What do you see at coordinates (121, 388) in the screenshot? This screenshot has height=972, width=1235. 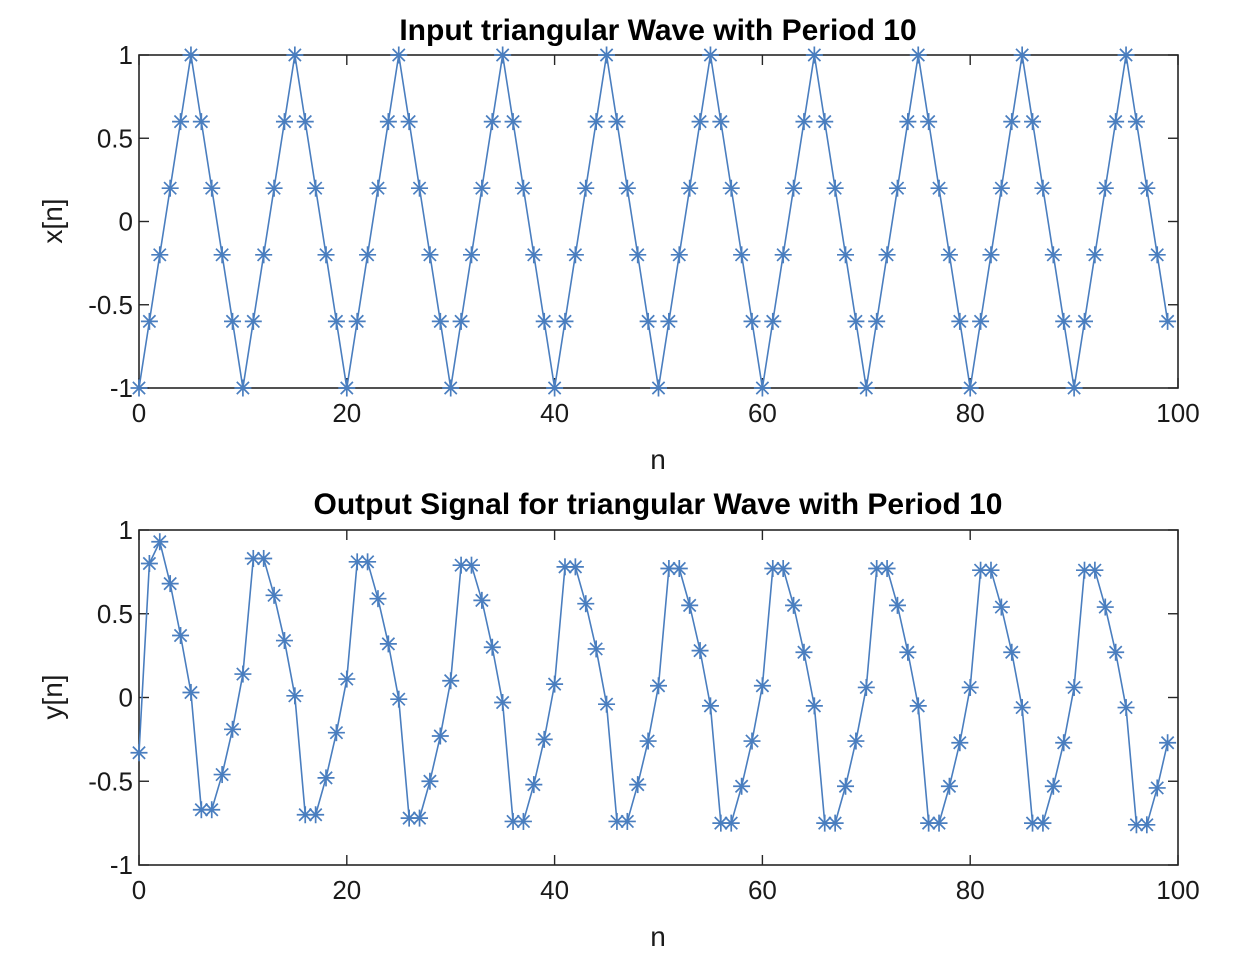 I see `y-tick-label: -1` at bounding box center [121, 388].